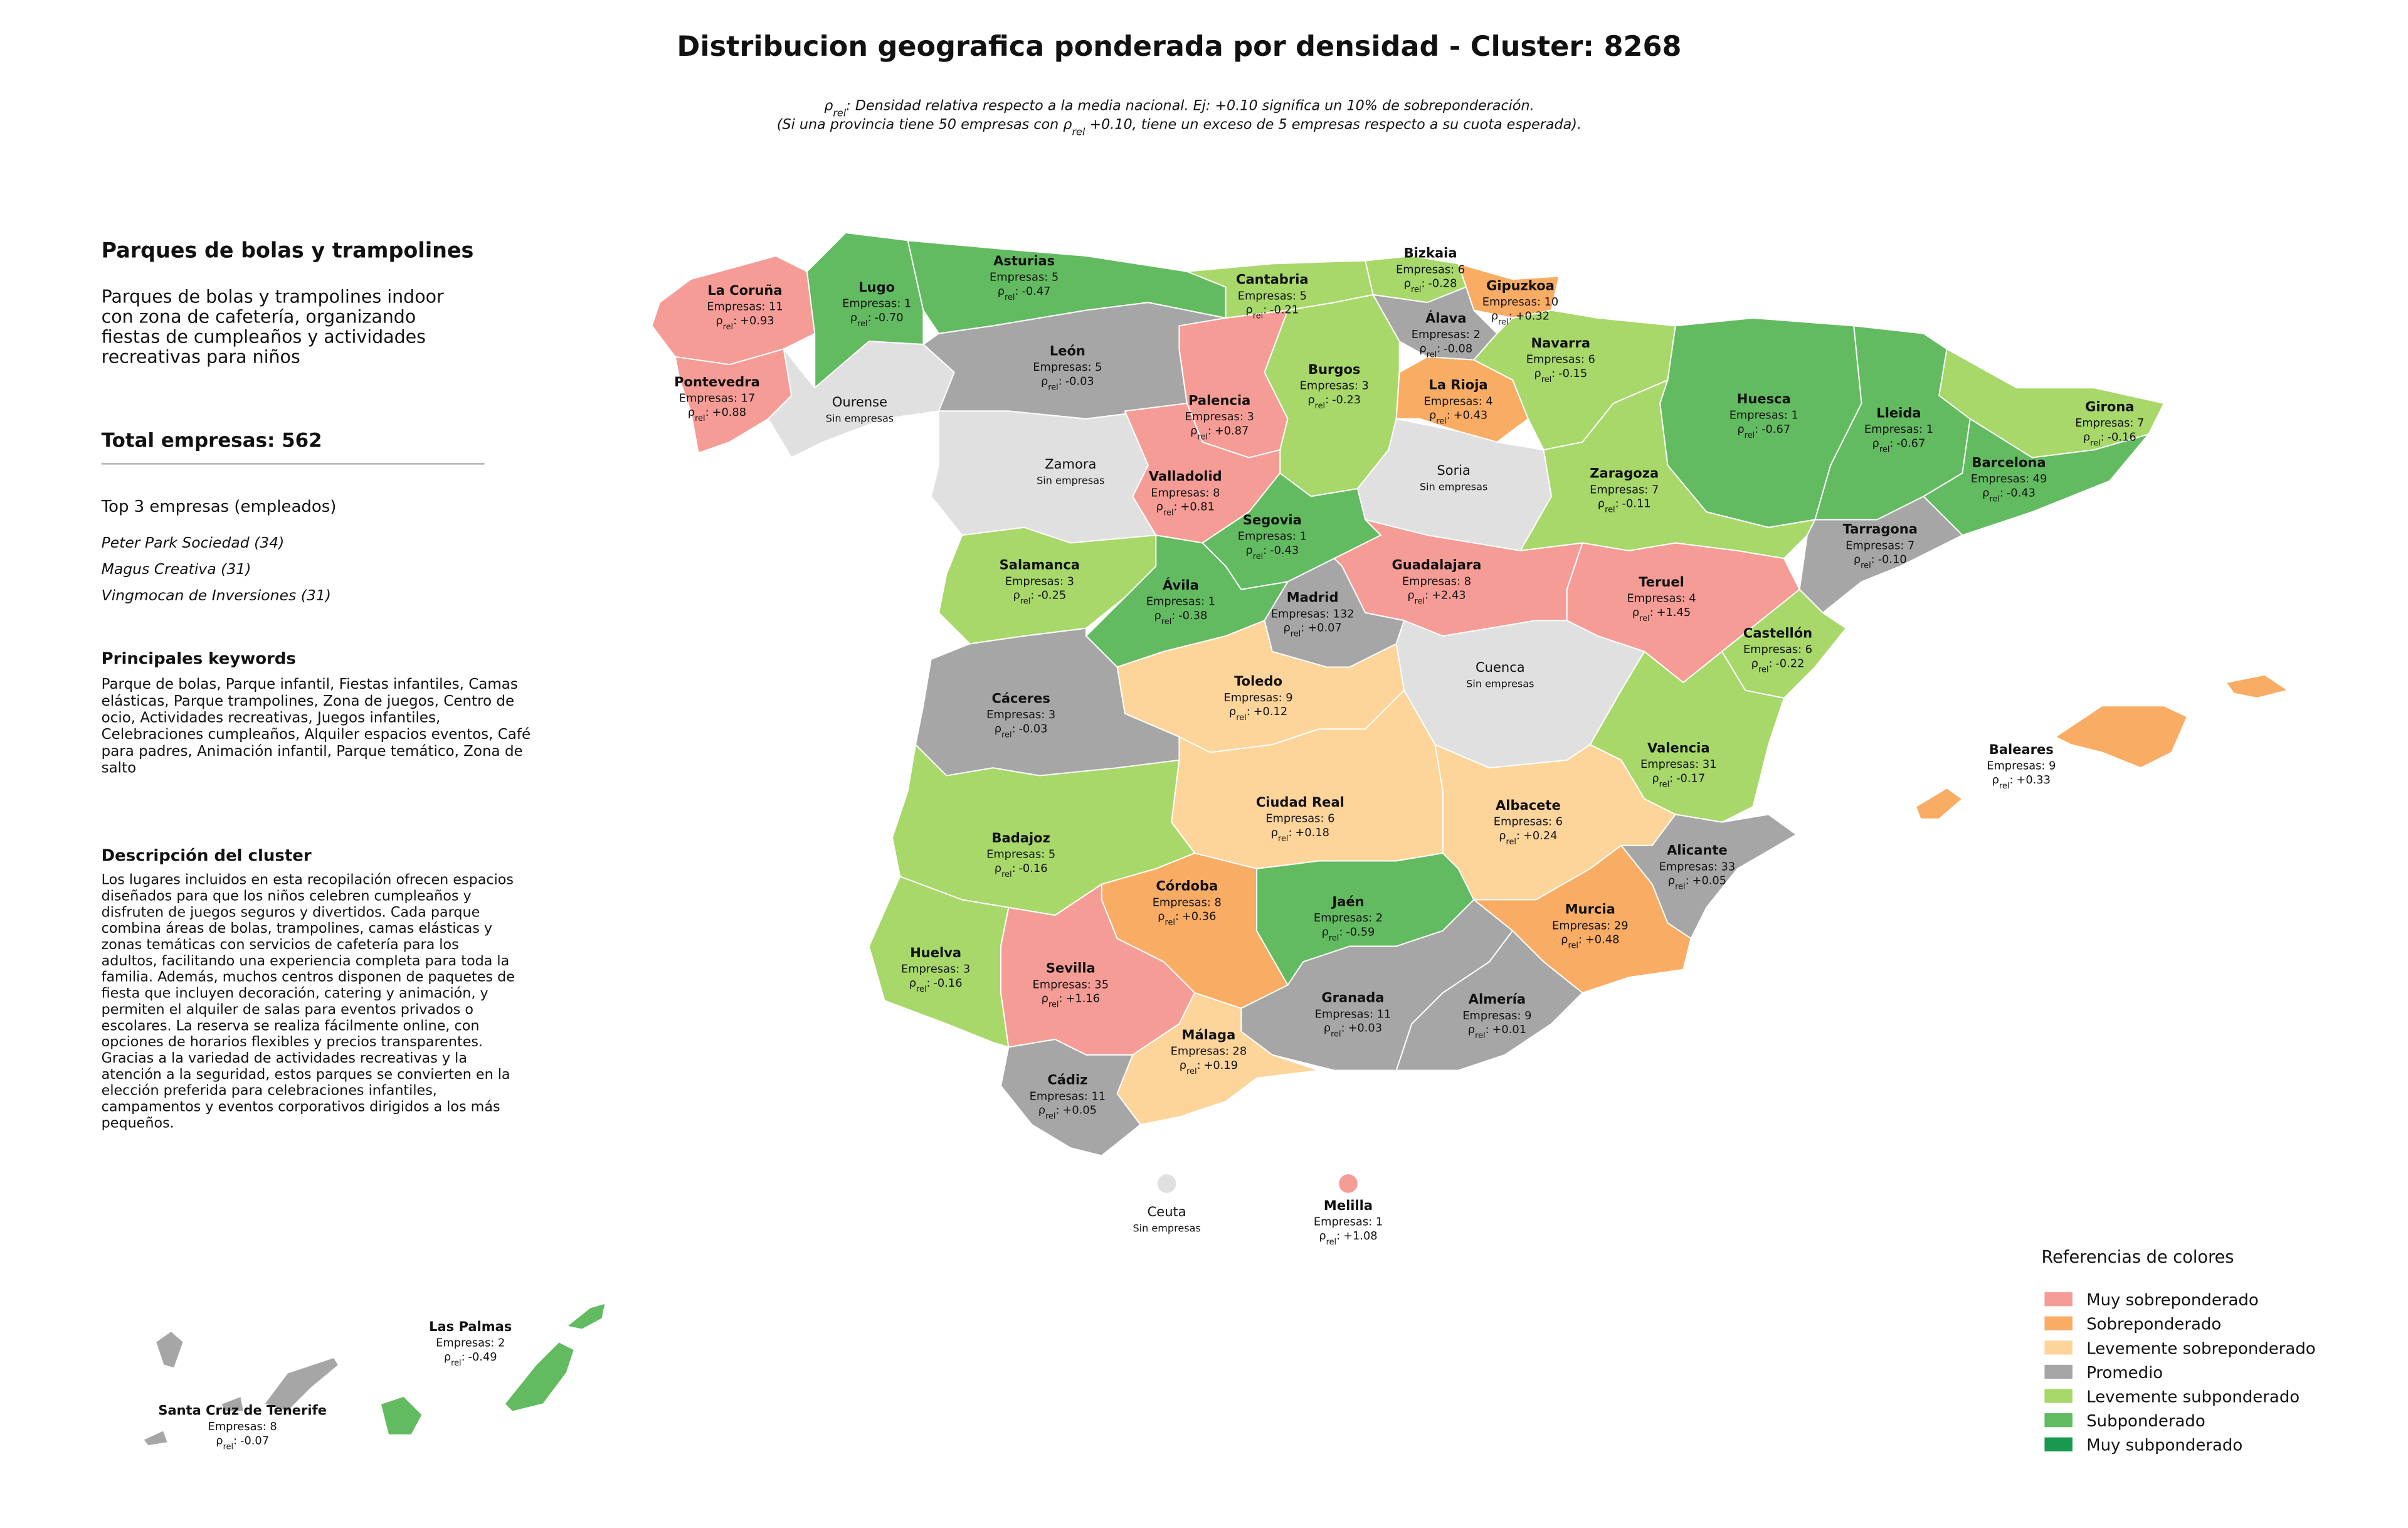  Describe the element at coordinates (1258, 681) in the screenshot. I see `province-name: Toledo` at that location.